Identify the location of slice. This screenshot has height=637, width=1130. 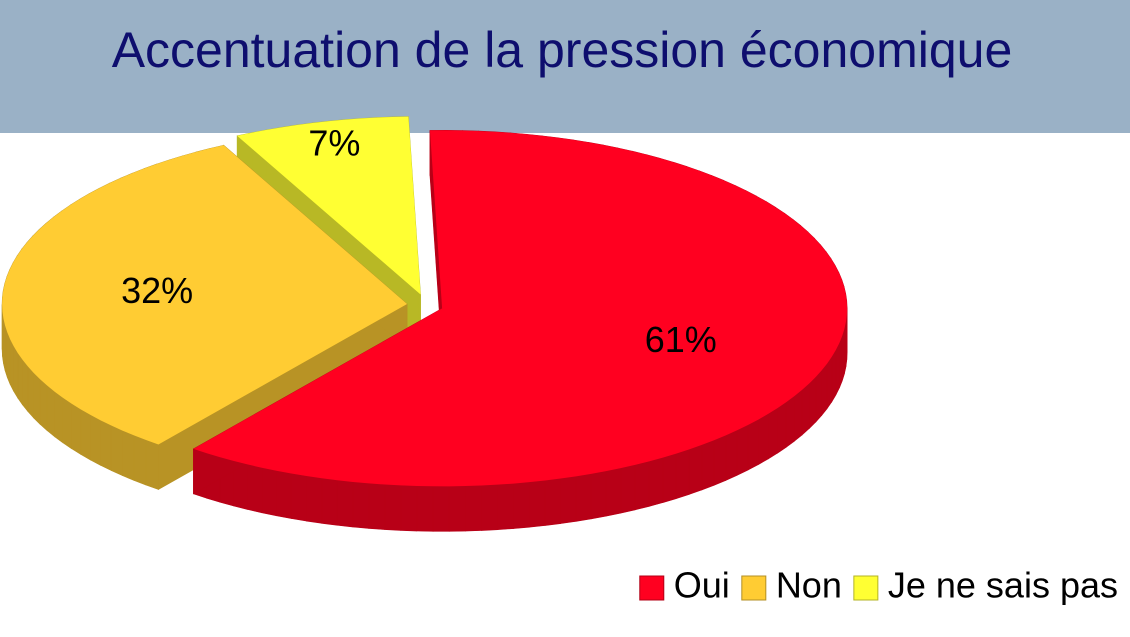
(329, 205).